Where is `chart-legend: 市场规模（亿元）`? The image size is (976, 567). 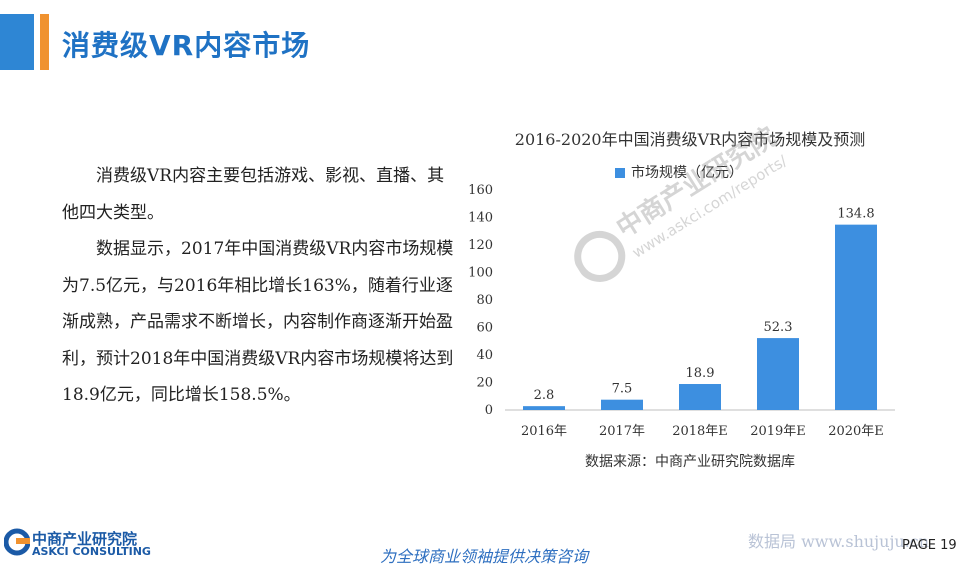 chart-legend: 市场规模（亿元） is located at coordinates (679, 172).